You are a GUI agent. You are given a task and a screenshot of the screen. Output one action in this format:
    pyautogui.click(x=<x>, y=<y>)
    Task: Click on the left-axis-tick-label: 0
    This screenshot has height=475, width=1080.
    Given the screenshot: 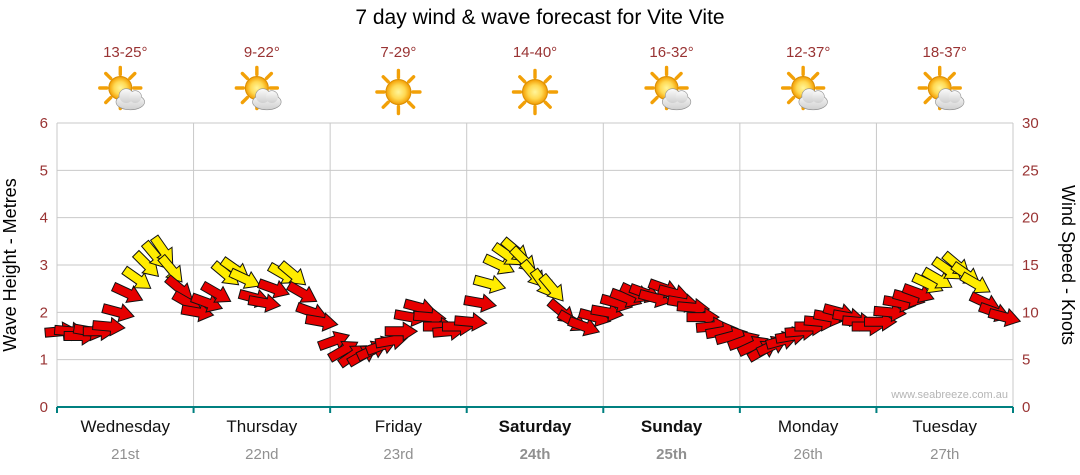 What is the action you would take?
    pyautogui.click(x=44, y=407)
    